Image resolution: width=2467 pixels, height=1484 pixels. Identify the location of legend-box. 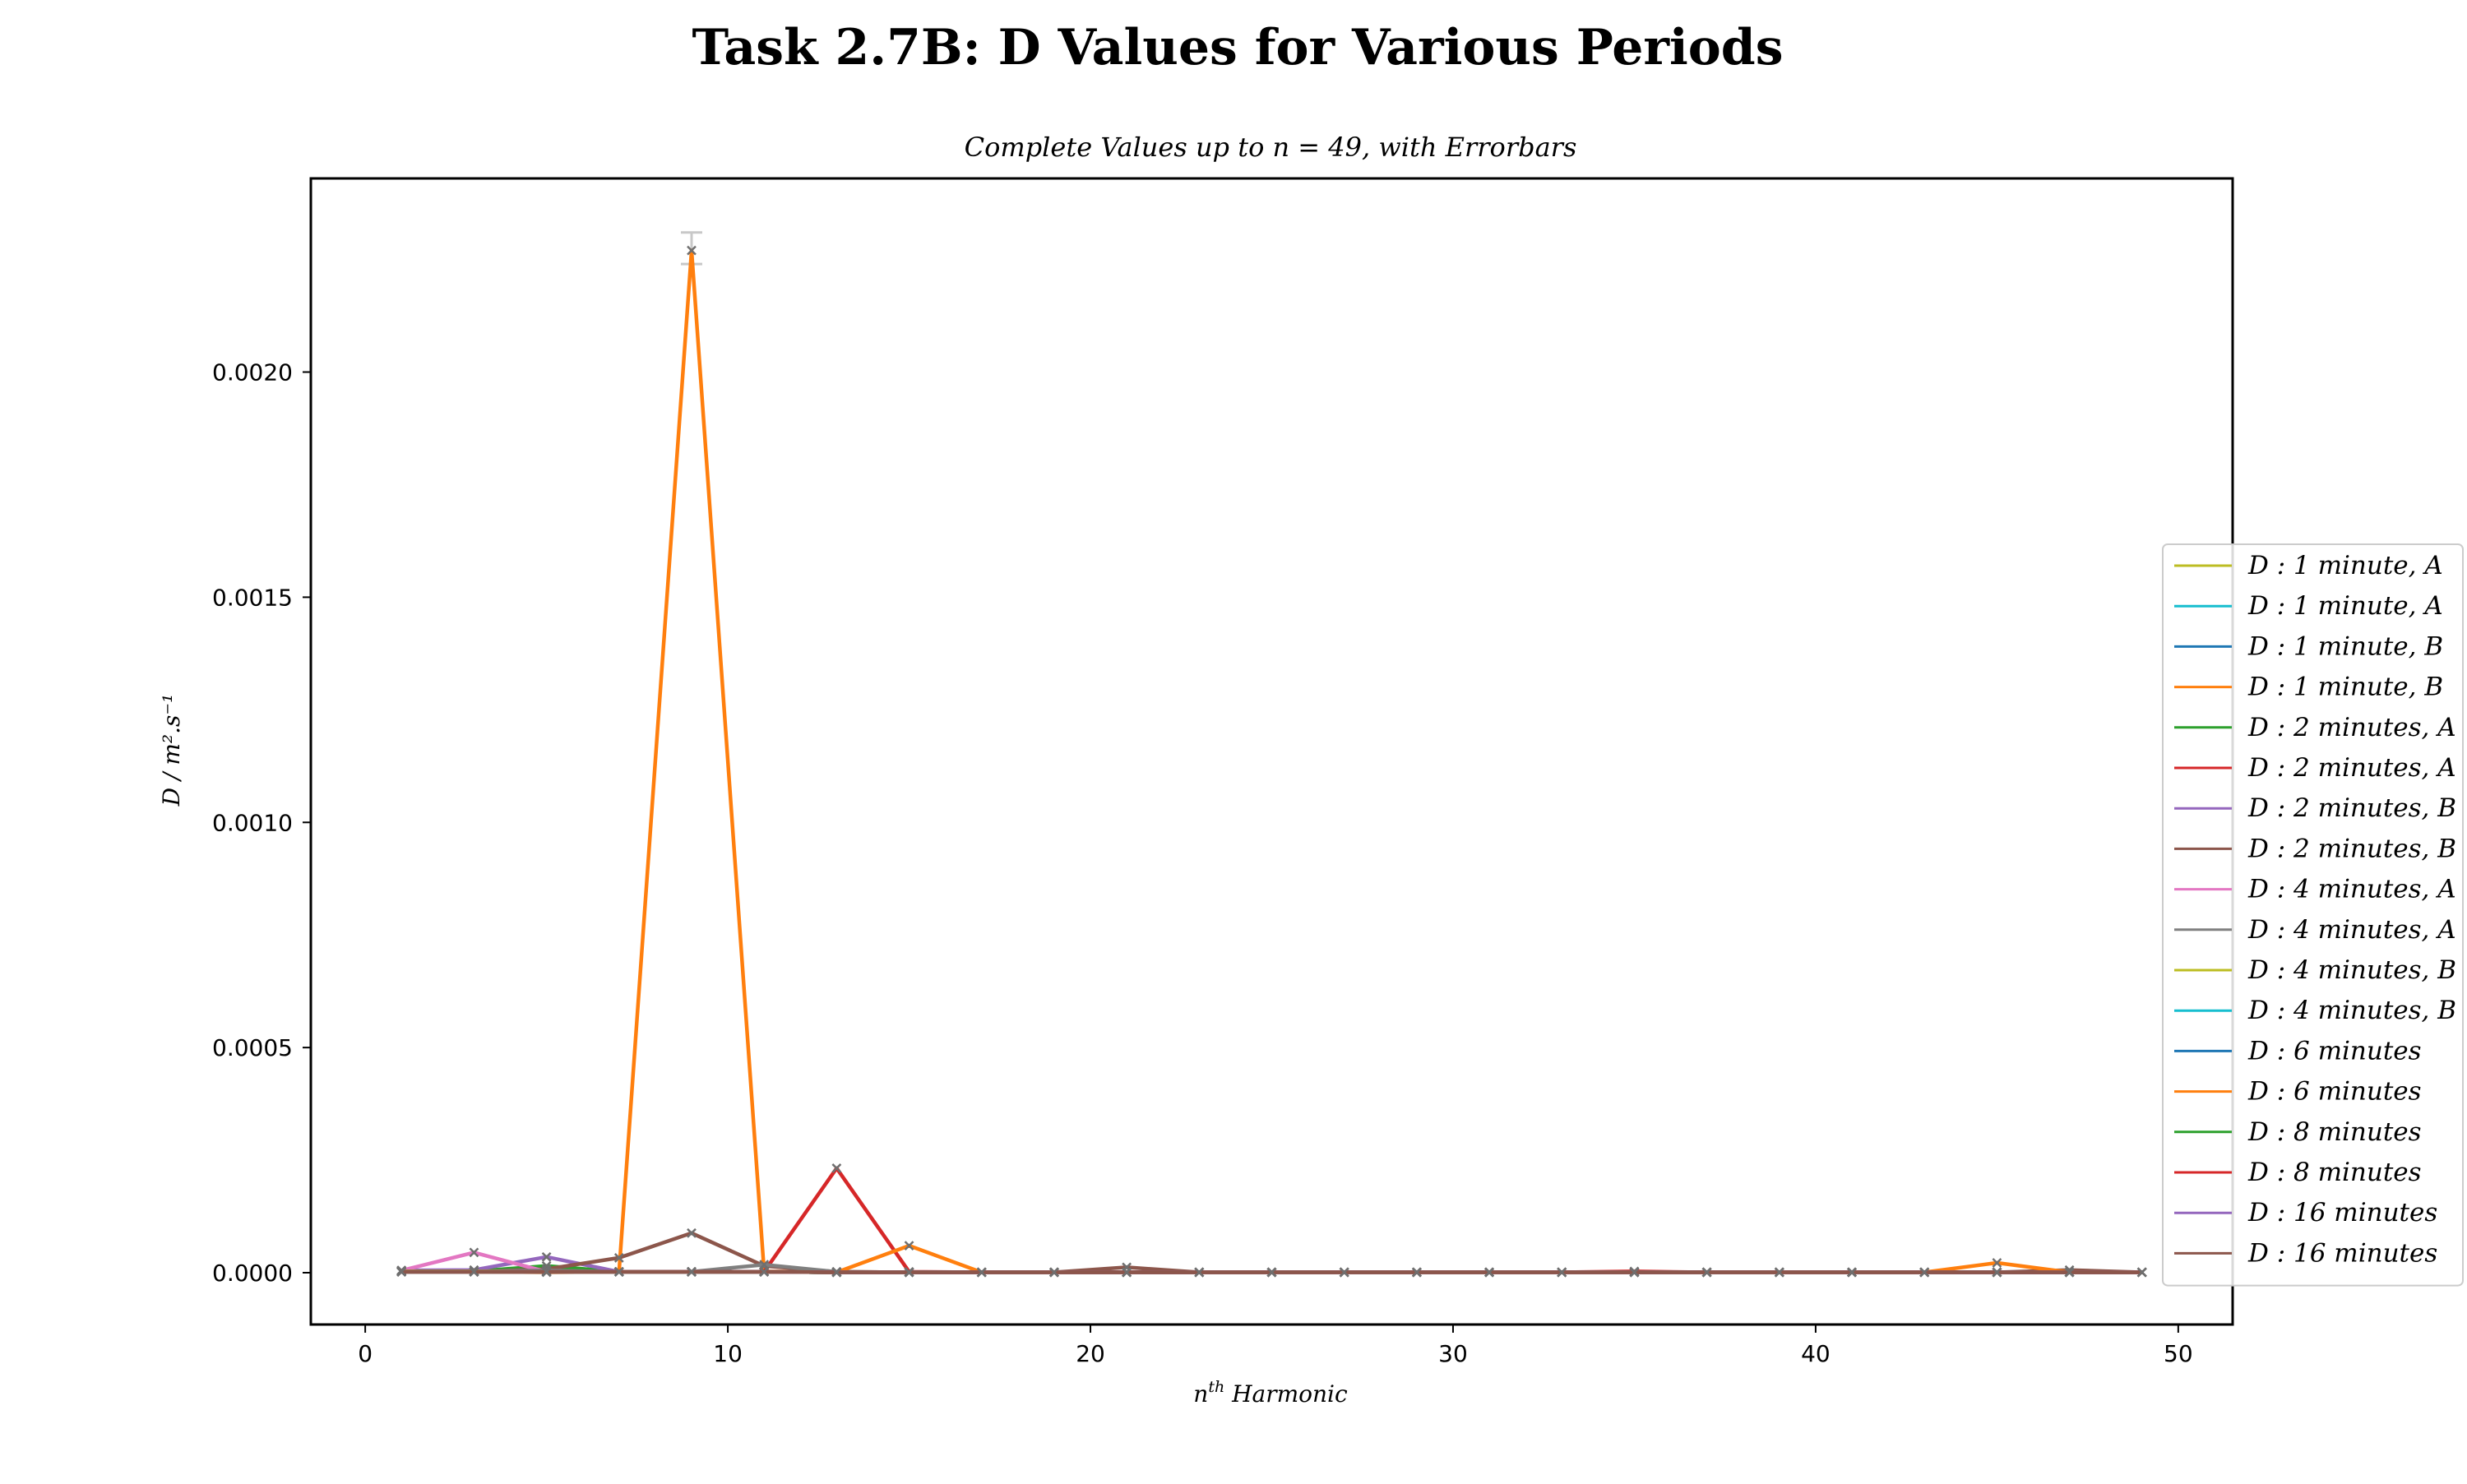
(2313, 915).